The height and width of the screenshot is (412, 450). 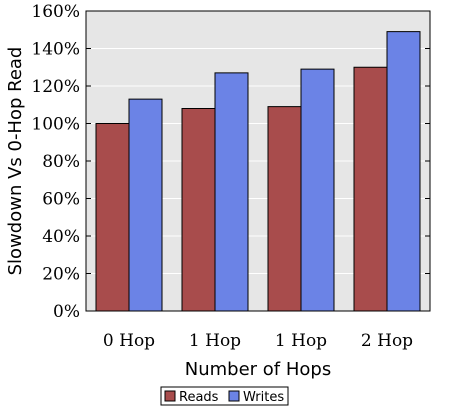 I want to click on y-tick-label: 60%, so click(x=61, y=200).